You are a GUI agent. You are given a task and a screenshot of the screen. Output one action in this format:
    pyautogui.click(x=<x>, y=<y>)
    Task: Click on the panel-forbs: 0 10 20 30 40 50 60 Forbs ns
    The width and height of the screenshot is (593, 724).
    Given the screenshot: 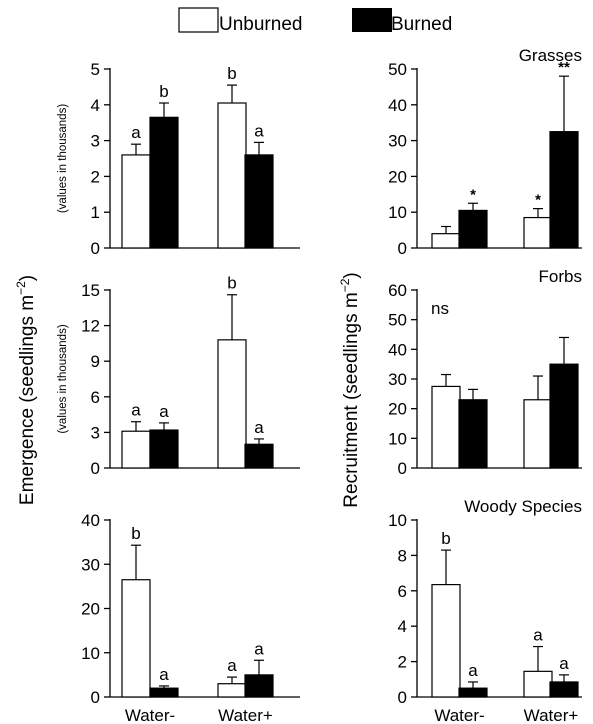 What is the action you would take?
    pyautogui.click(x=485, y=372)
    